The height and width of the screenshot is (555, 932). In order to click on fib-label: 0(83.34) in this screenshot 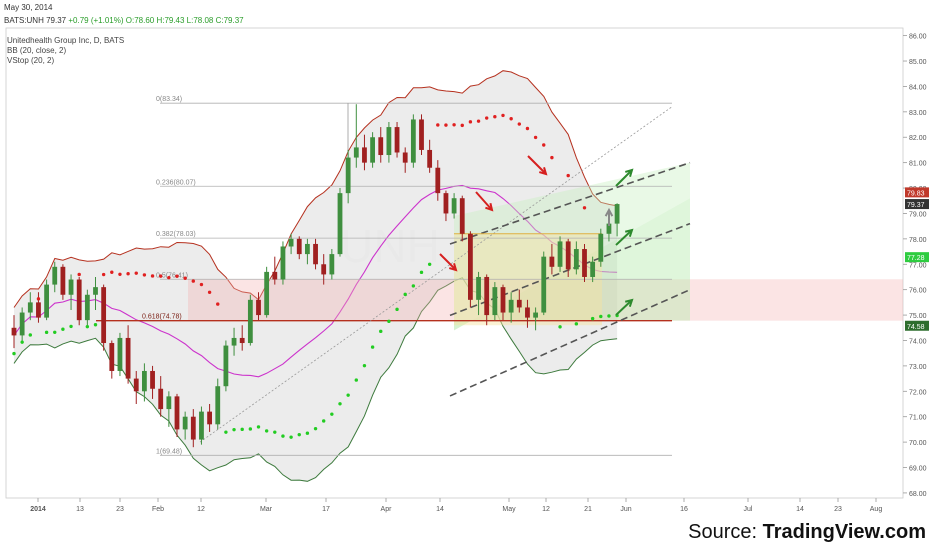, I will do `click(169, 99)`.